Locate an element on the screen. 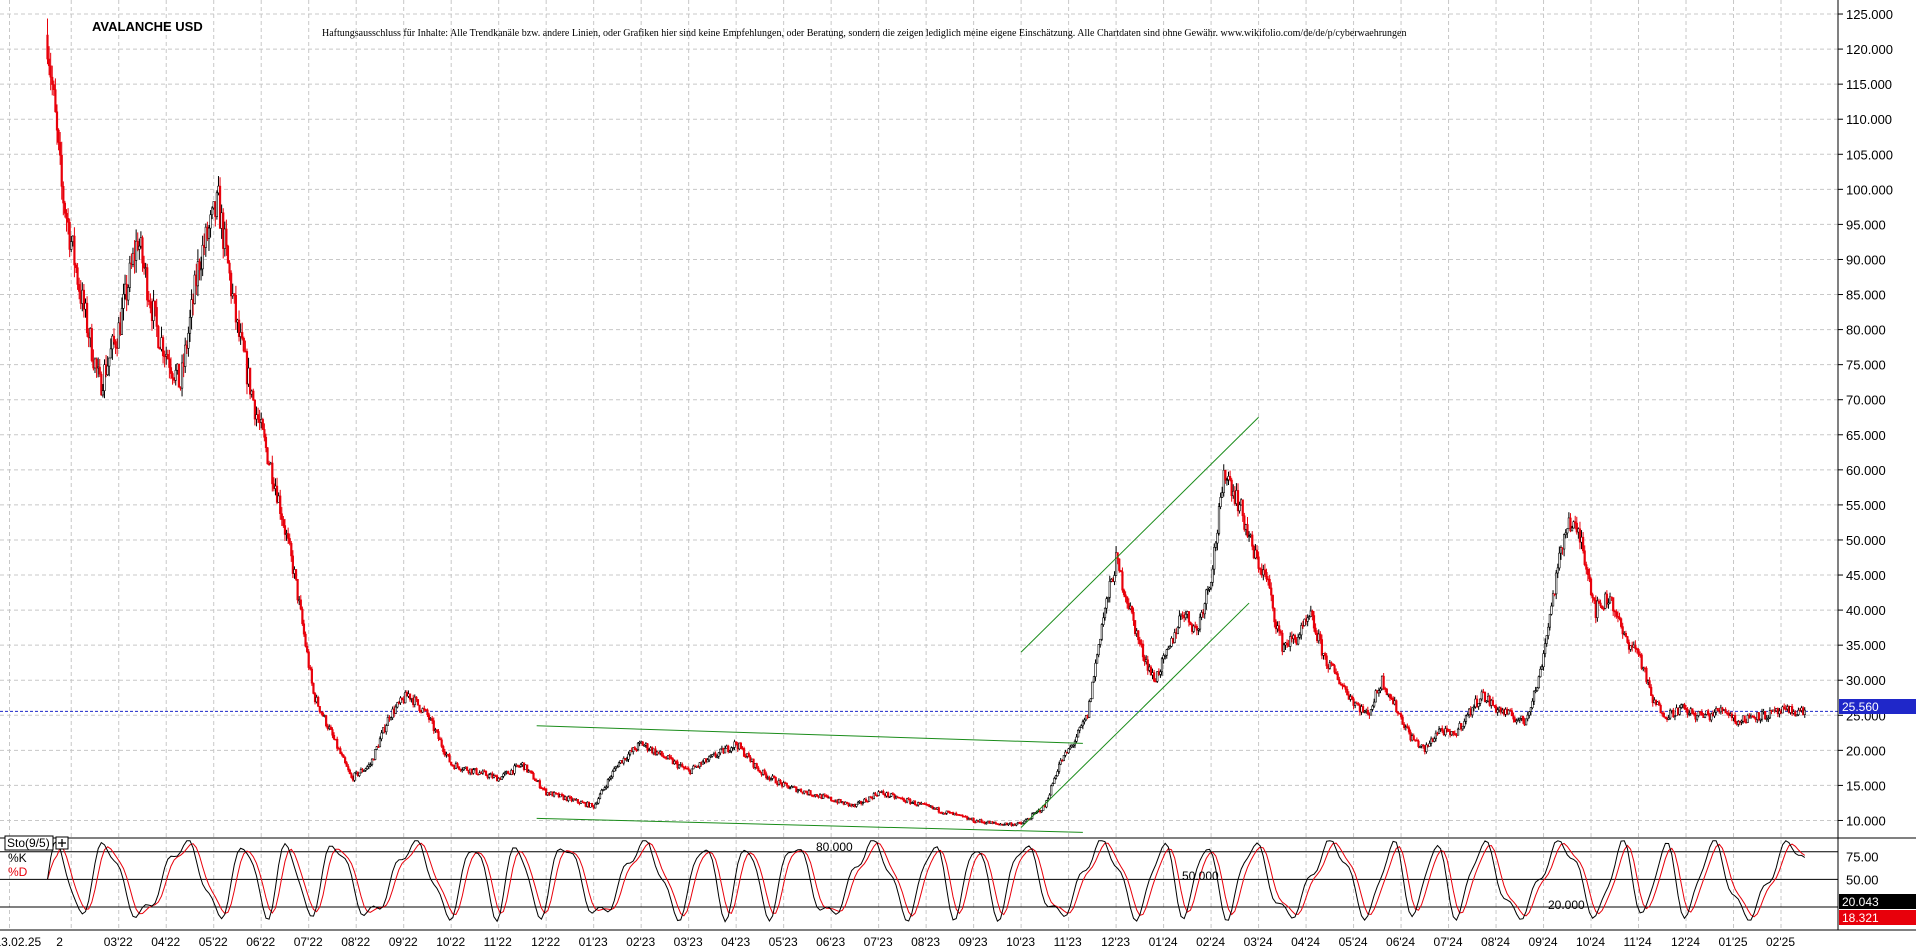 The width and height of the screenshot is (1916, 948). level-50-label: 50.000 is located at coordinates (1200, 876).